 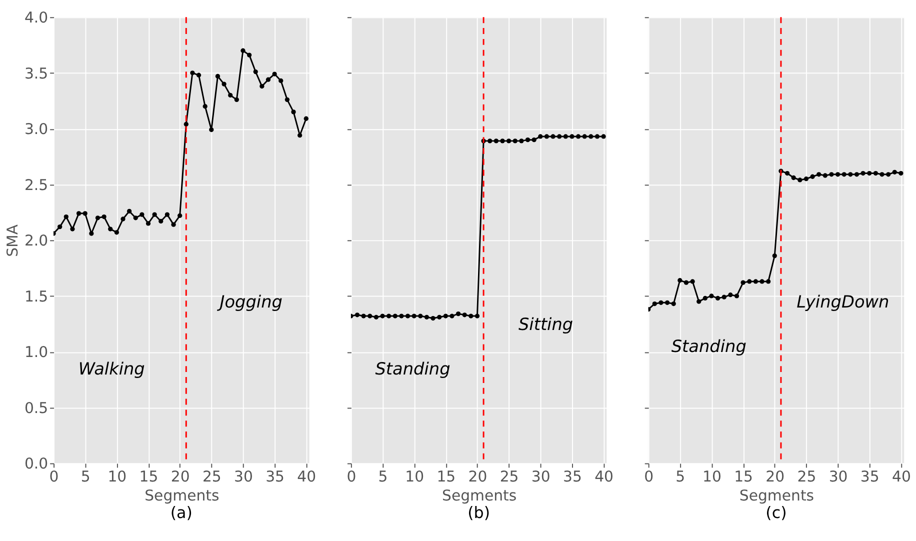 What do you see at coordinates (36, 463) in the screenshot?
I see `y-tick-label: 0.0` at bounding box center [36, 463].